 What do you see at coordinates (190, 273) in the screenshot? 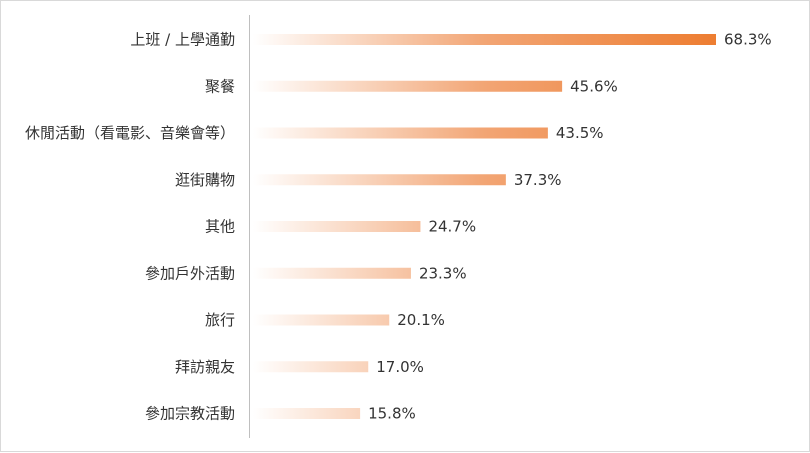
I see `category-label-5: 參加戶外活動` at bounding box center [190, 273].